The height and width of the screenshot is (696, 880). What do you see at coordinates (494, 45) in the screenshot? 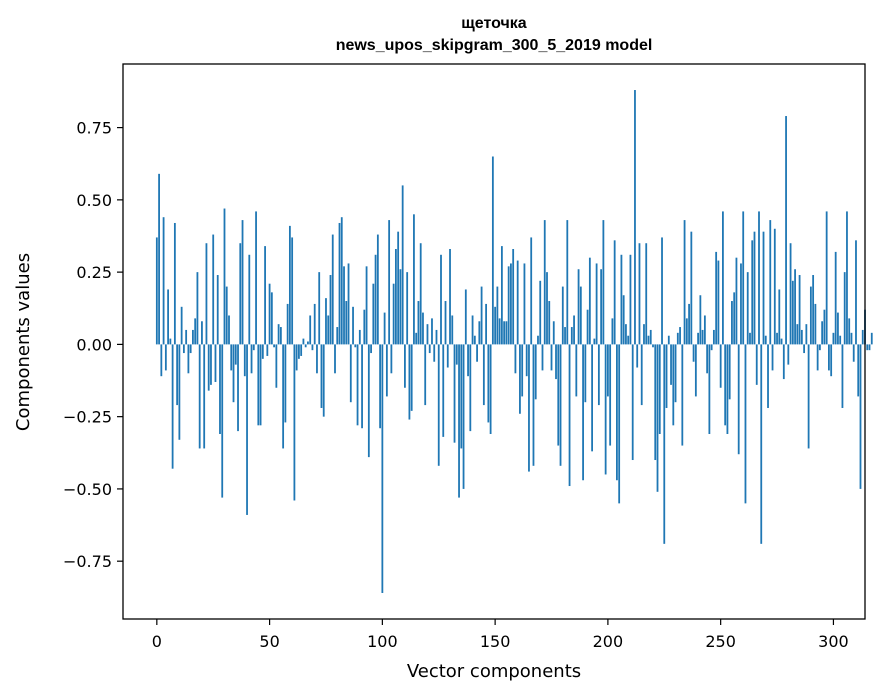
I see `chart-subtitle: news_upos_skipgram_300_5_2019 model` at bounding box center [494, 45].